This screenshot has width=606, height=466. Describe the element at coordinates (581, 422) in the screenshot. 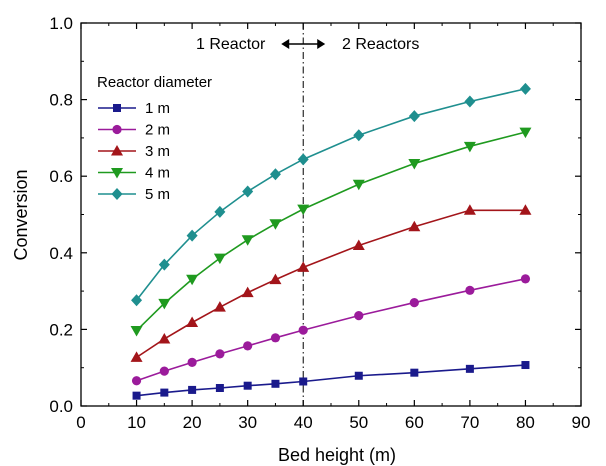

I see `x-tick-label: 90` at that location.